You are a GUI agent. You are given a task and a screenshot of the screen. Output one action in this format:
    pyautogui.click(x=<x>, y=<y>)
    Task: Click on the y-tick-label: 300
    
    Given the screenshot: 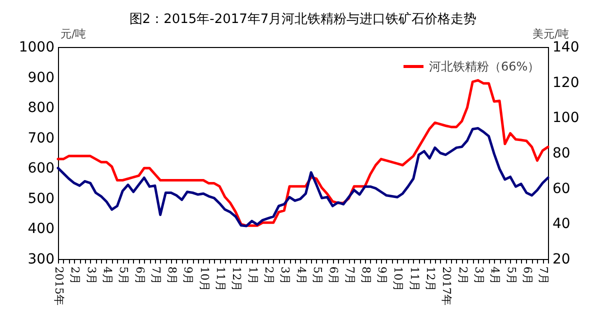 What is the action you would take?
    pyautogui.click(x=41, y=260)
    